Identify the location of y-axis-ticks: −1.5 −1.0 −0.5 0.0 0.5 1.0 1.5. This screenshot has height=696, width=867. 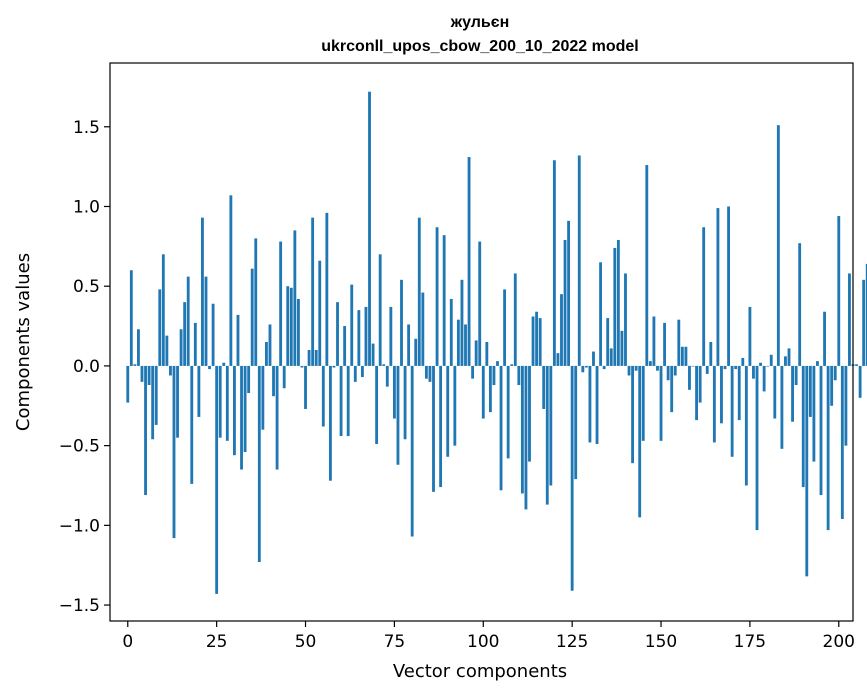
(84, 367).